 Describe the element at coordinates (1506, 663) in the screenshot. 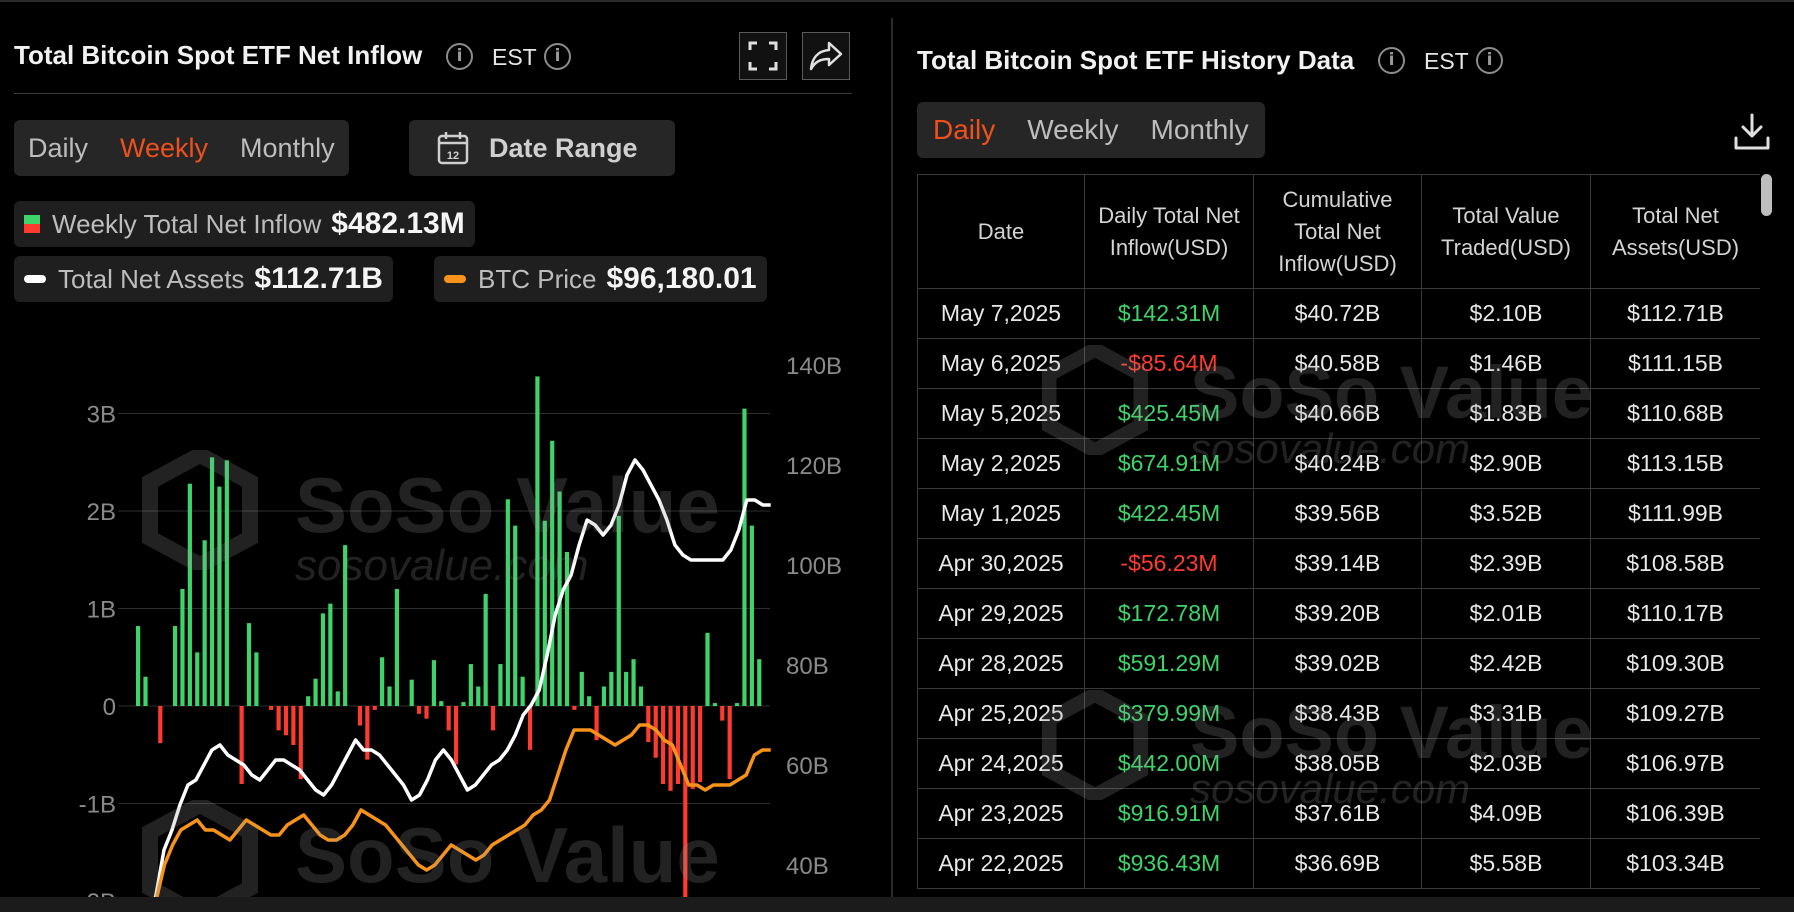

I see `value-traded-cell: $2.42B` at that location.